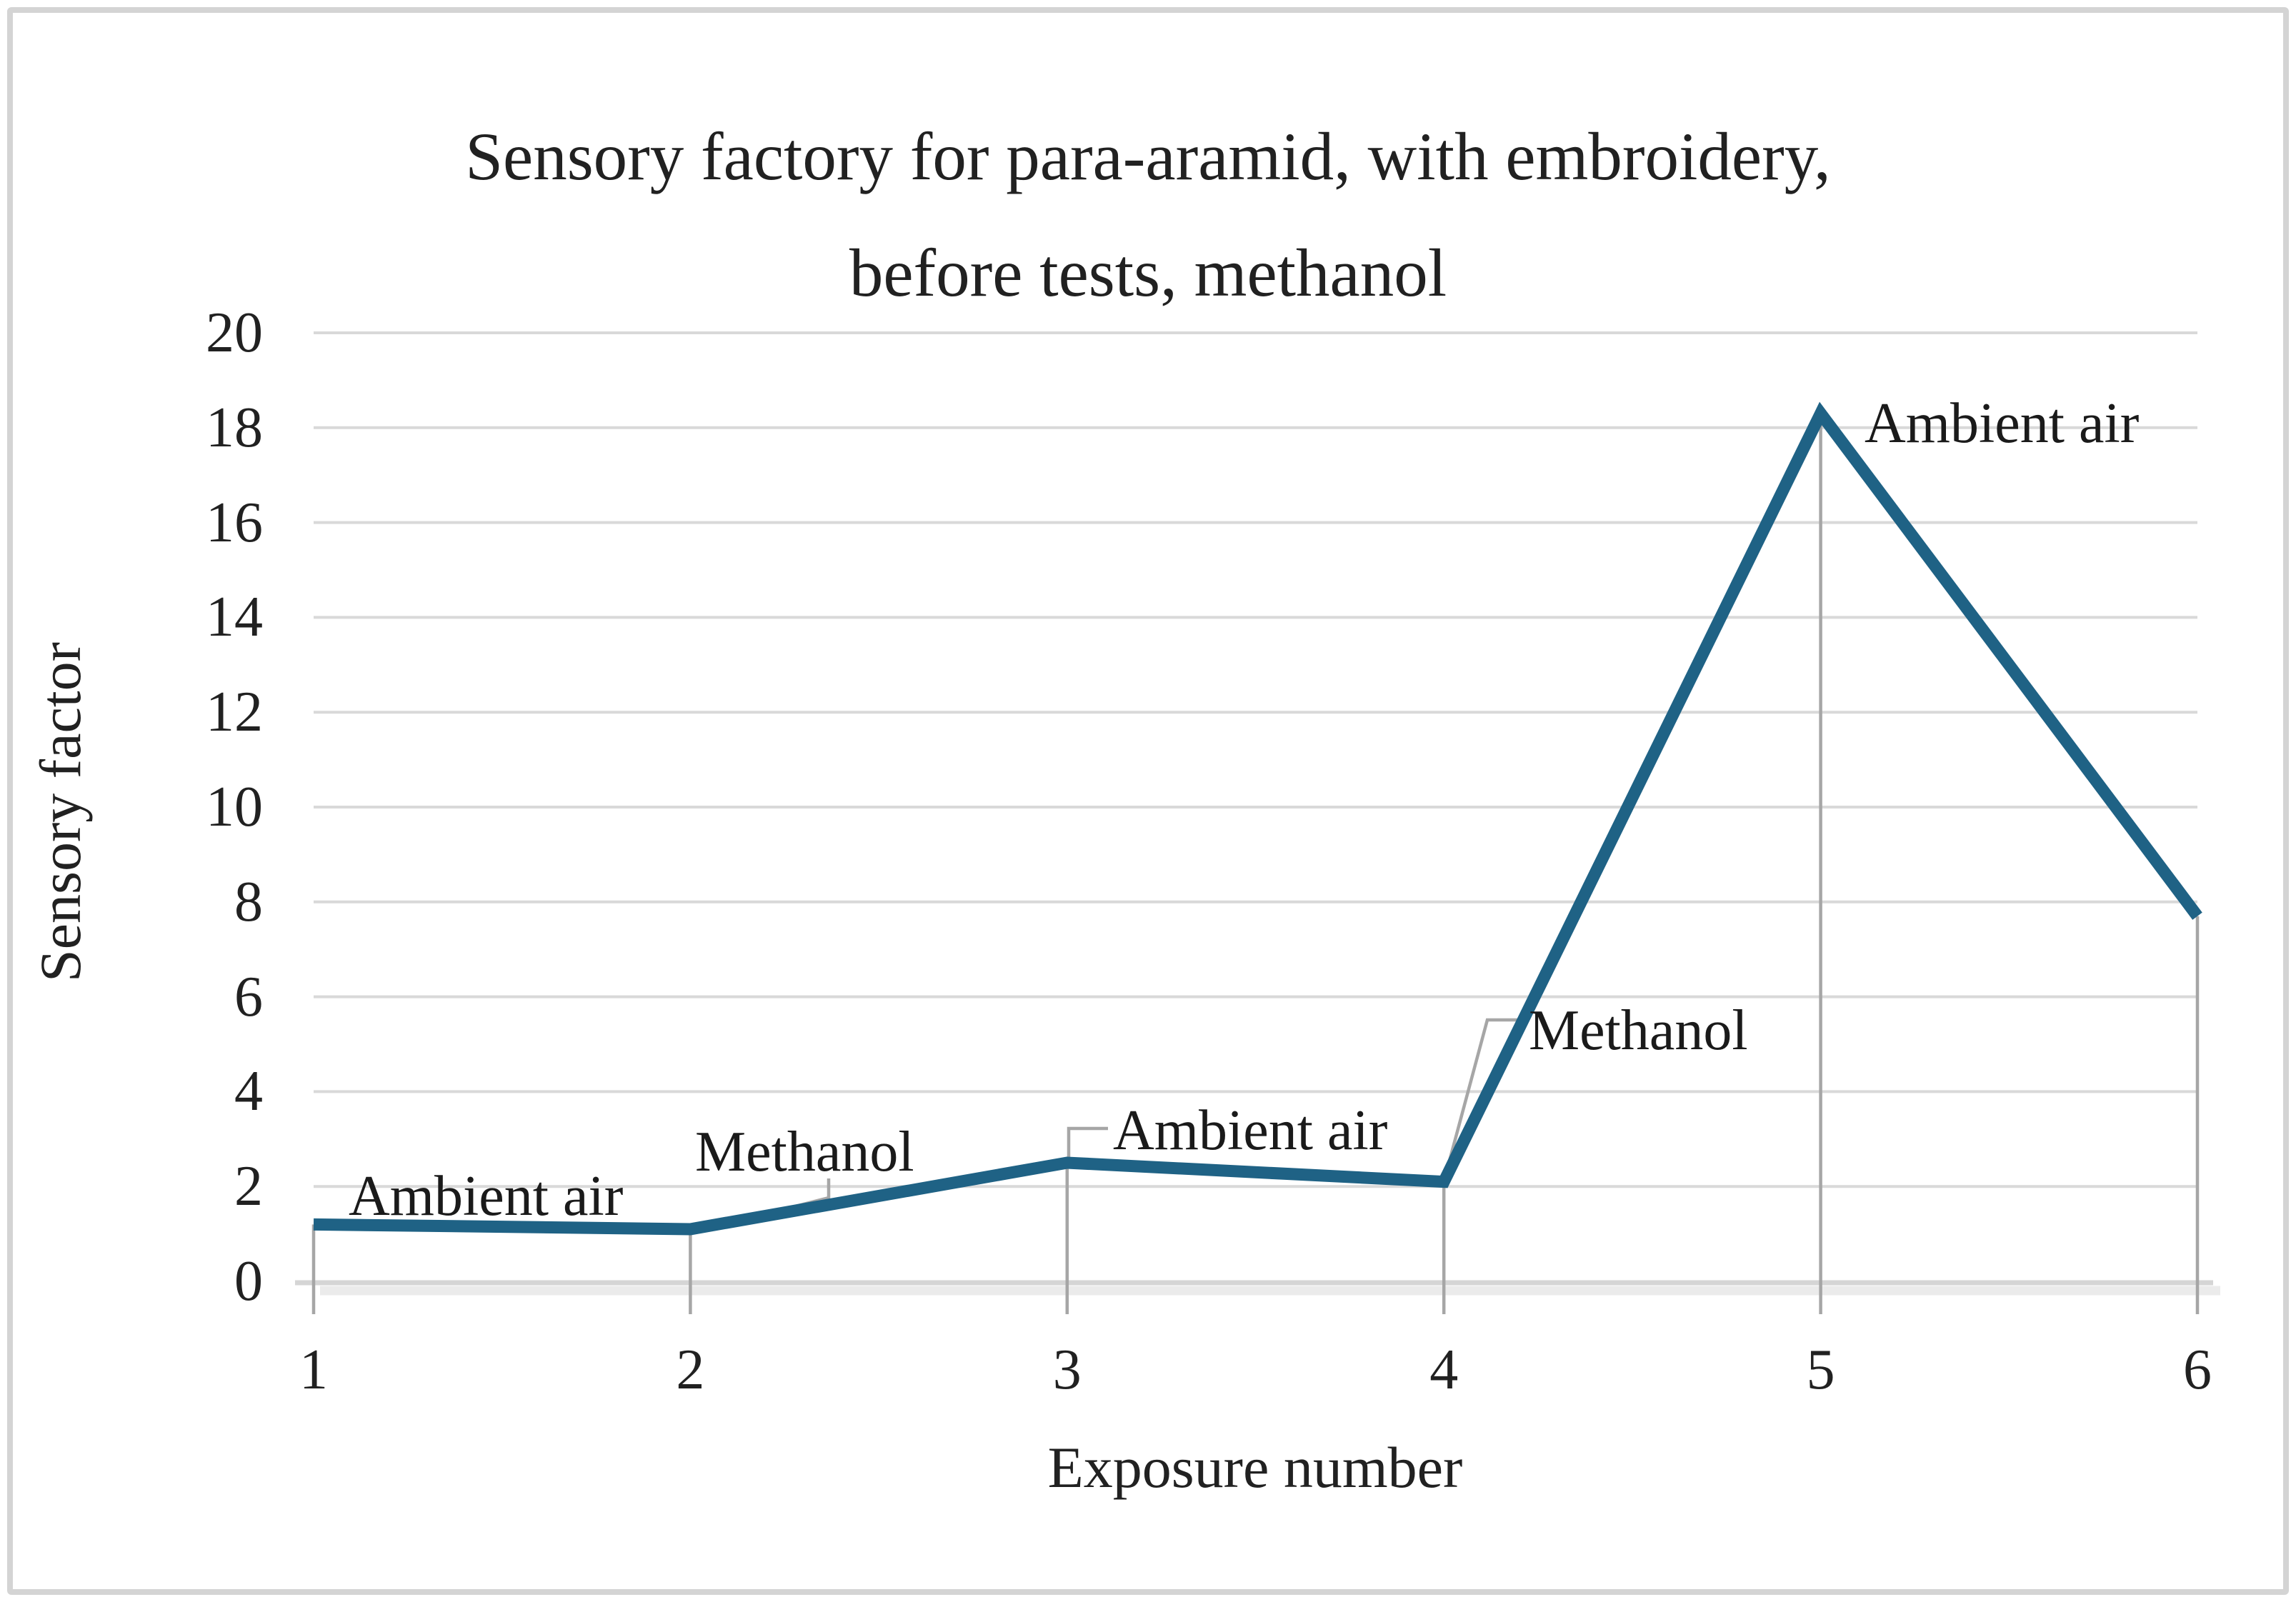 The image size is (2296, 1602). I want to click on x-tick-label-6: 6, so click(2197, 1369).